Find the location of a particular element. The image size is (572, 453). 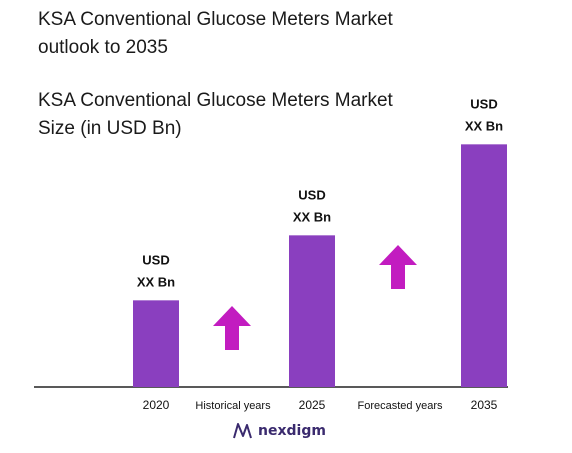

bar-2025 is located at coordinates (312, 311).